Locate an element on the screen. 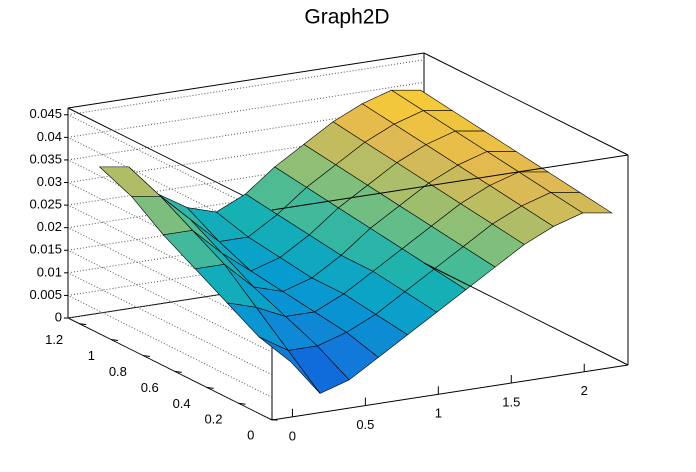 The width and height of the screenshot is (696, 472). z-tick-label: 0.015 is located at coordinates (45, 249).